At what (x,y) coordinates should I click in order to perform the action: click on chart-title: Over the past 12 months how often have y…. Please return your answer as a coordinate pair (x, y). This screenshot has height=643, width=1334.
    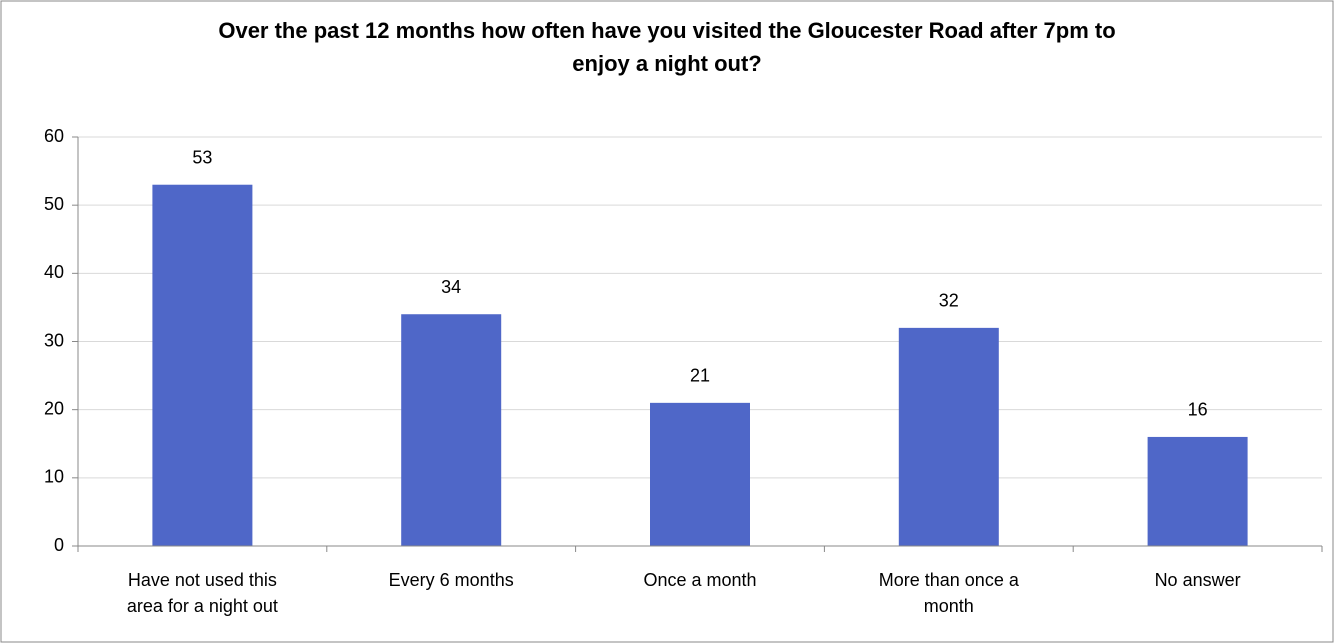
    Looking at the image, I should click on (667, 47).